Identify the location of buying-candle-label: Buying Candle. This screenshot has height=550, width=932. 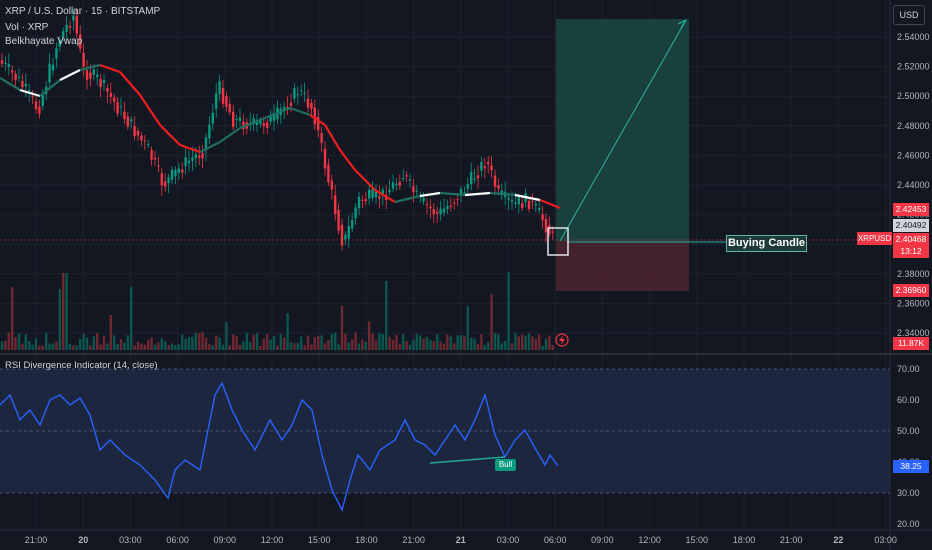
(766, 243).